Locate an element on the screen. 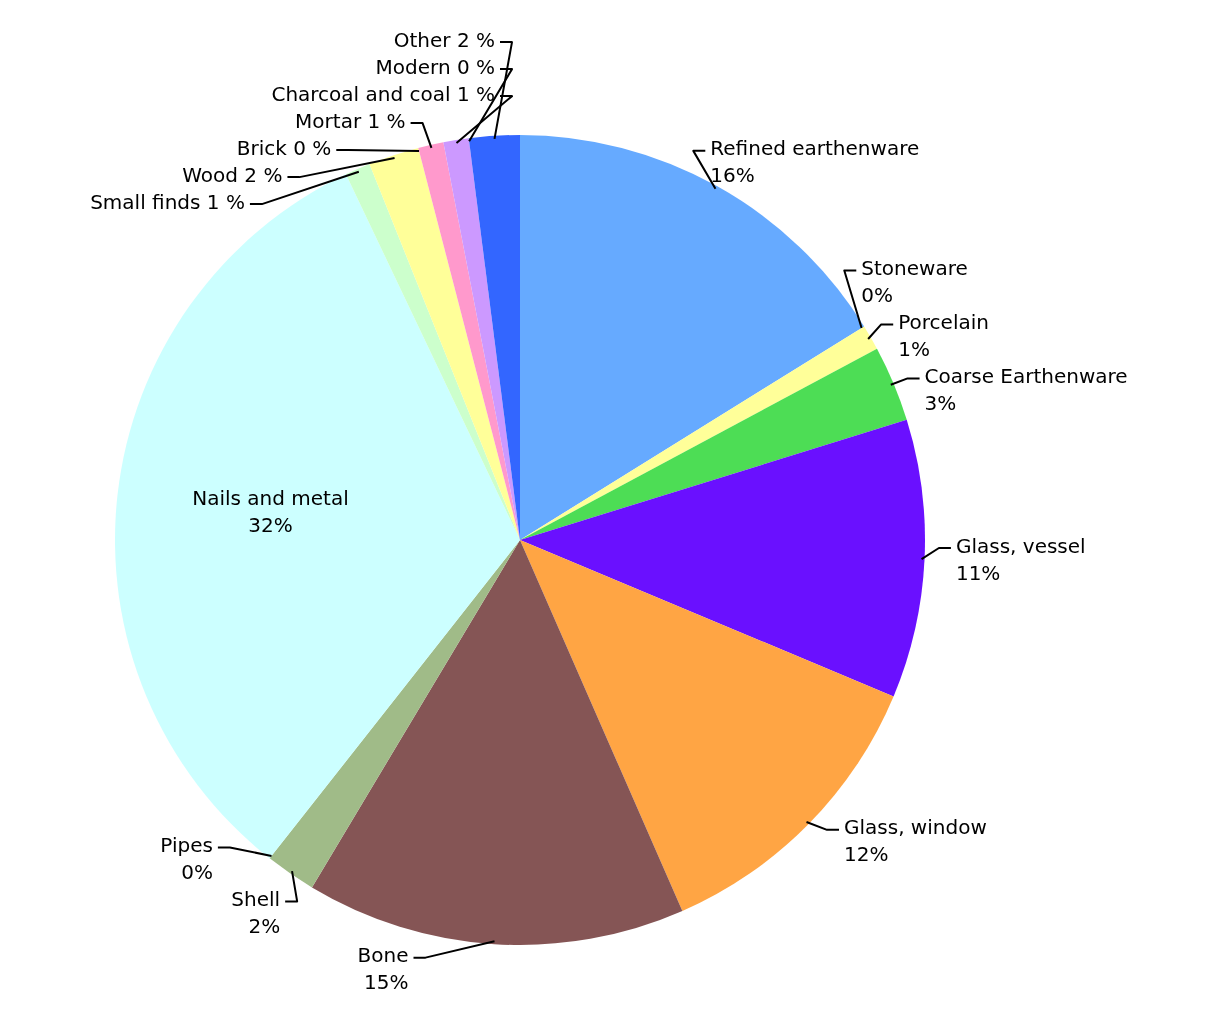  slice-label: Shell is located at coordinates (256, 898).